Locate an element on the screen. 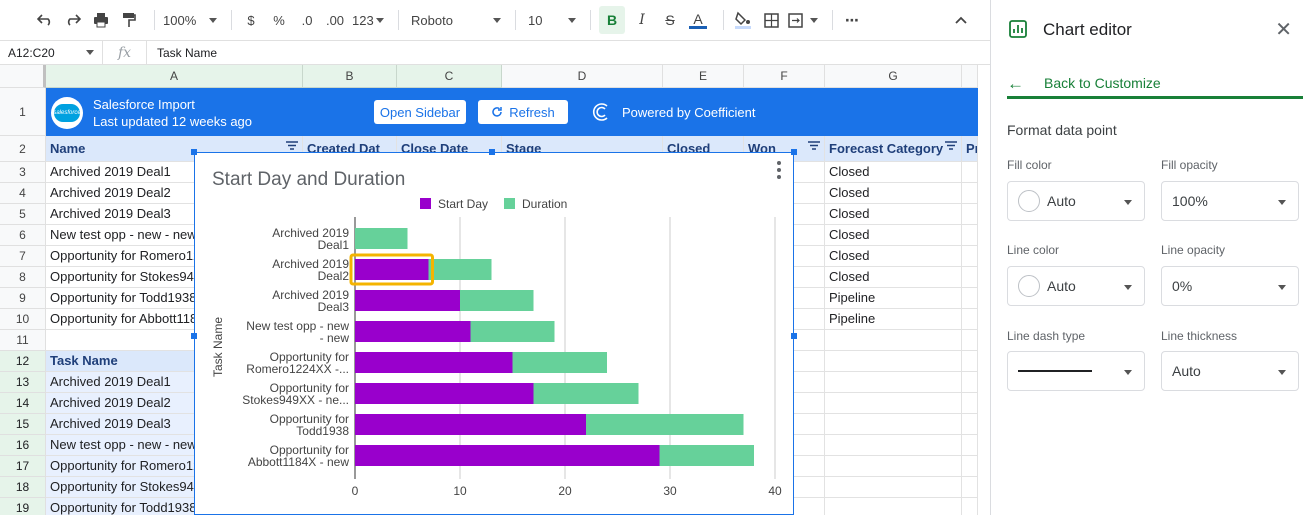 Image resolution: width=1310 pixels, height=515 pixels. currency-button: $ is located at coordinates (251, 20).